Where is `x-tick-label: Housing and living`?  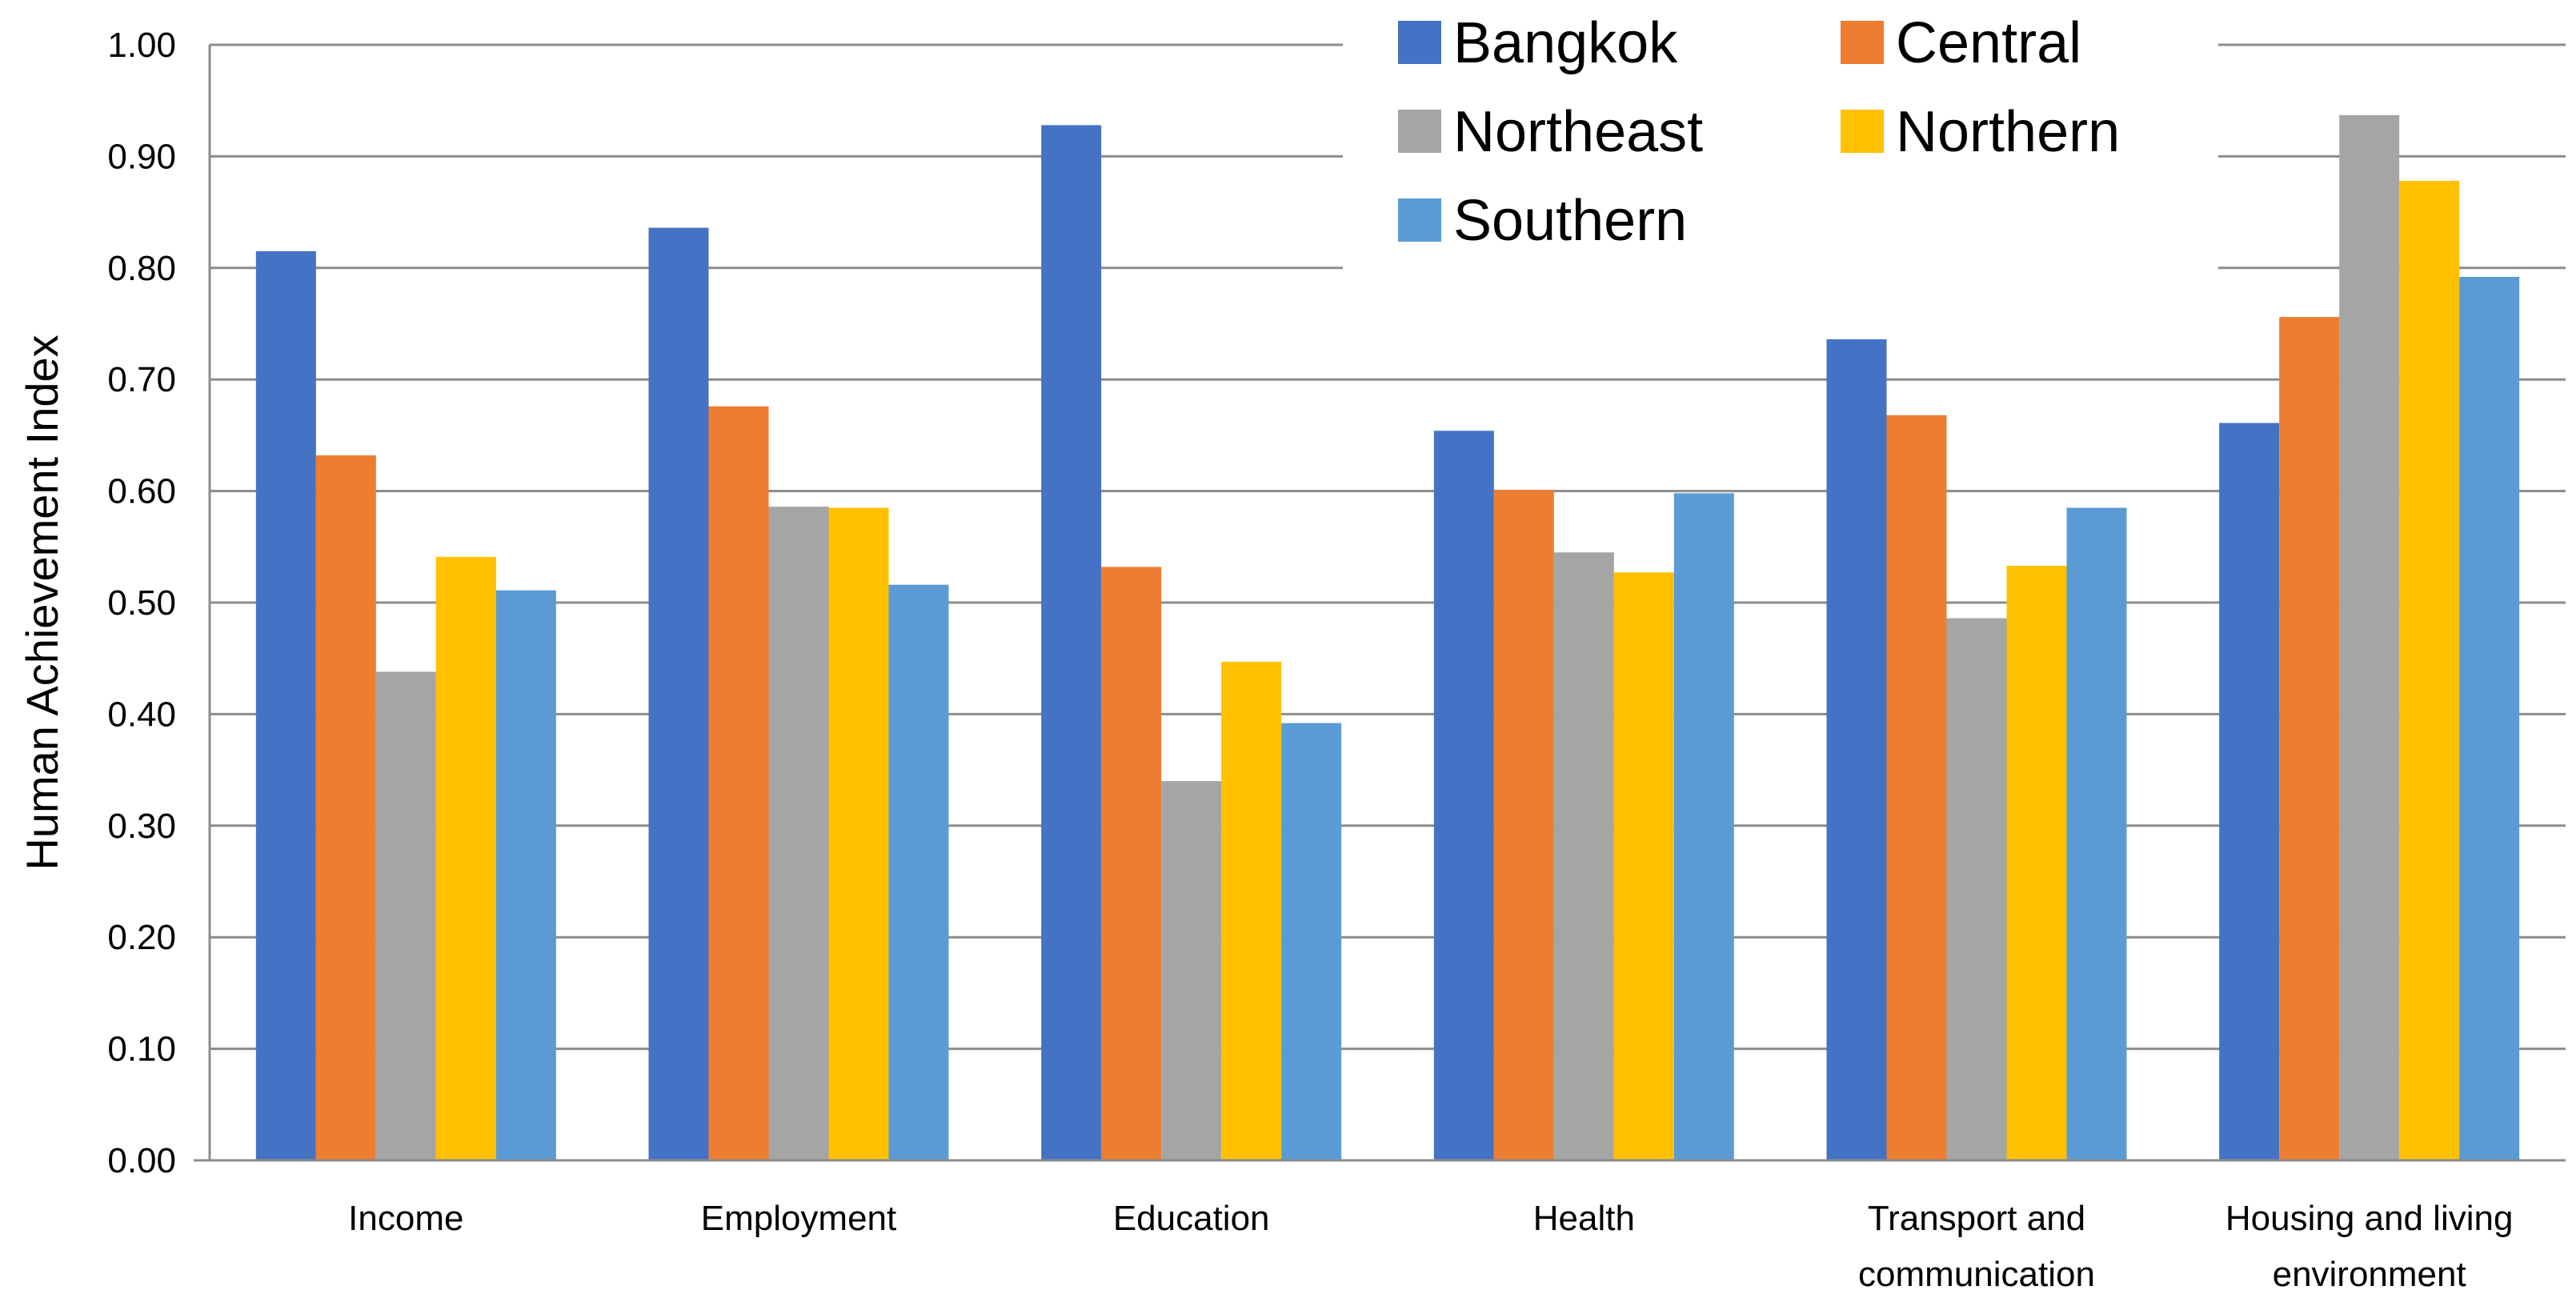
x-tick-label: Housing and living is located at coordinates (2369, 1218).